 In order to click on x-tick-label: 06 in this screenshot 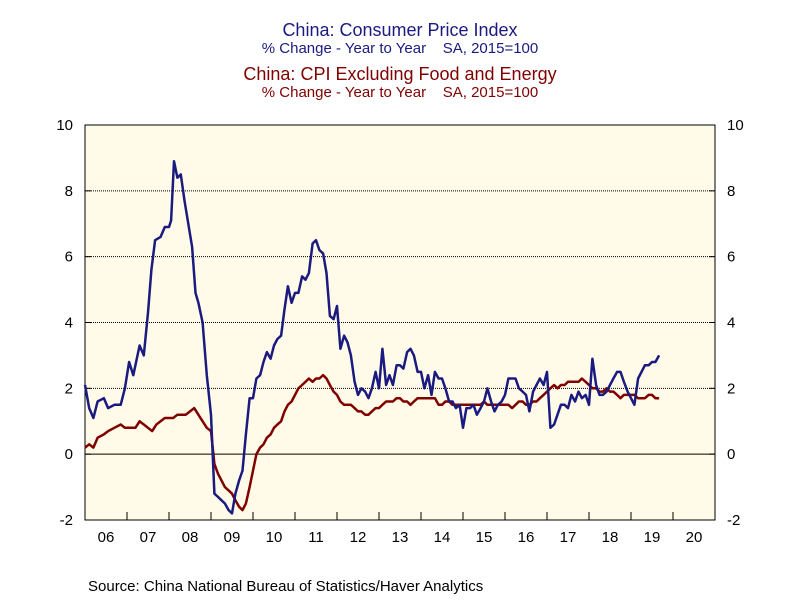, I will do `click(106, 537)`.